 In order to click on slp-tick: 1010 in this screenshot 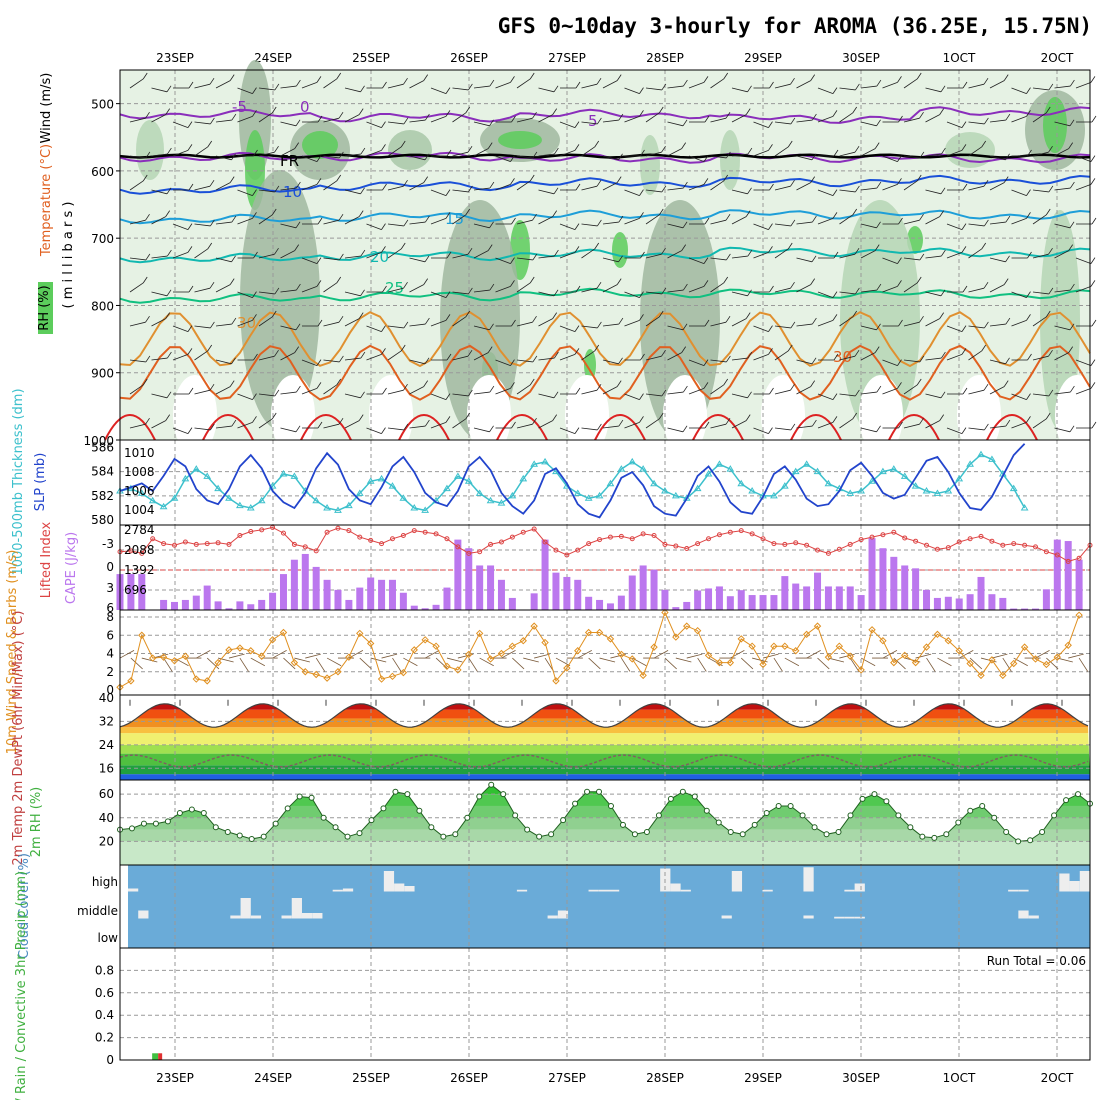, I will do `click(139, 453)`.